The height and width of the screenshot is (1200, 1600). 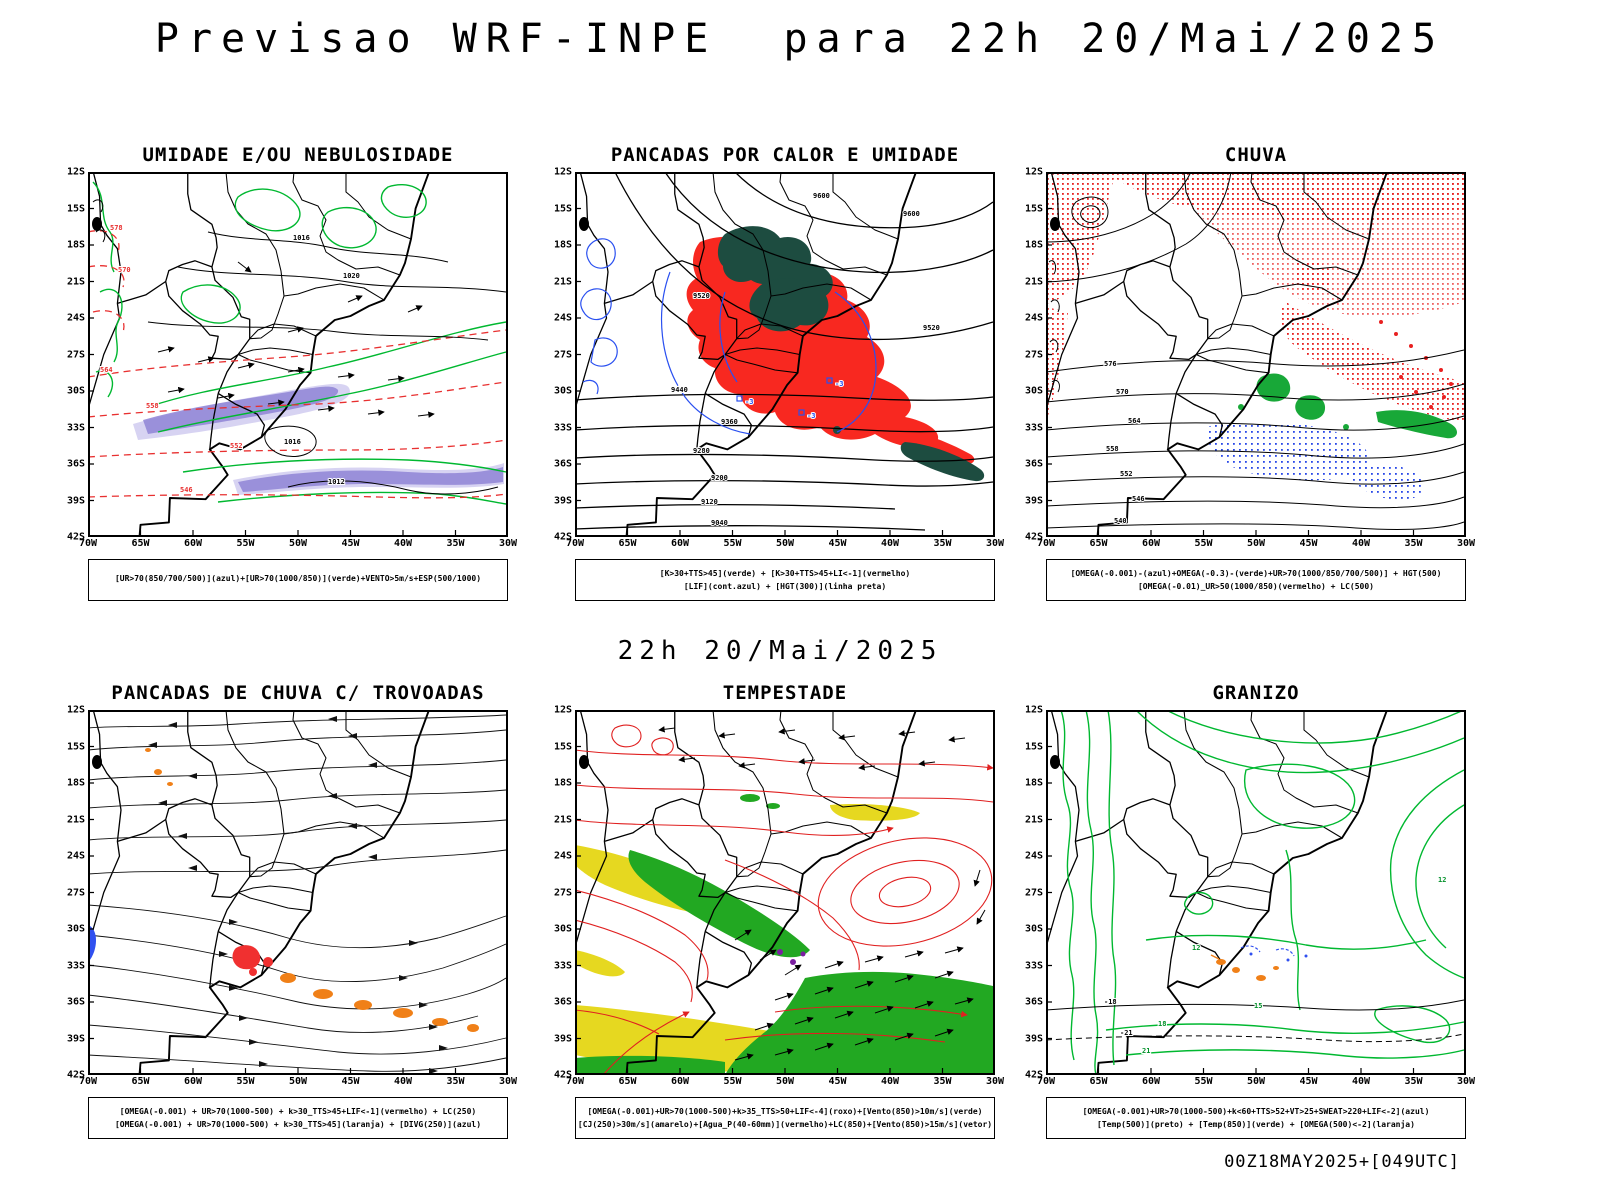 What do you see at coordinates (1124, 442) in the screenshot?
I see `contour-labels: 576 570 564 558 552 546 540` at bounding box center [1124, 442].